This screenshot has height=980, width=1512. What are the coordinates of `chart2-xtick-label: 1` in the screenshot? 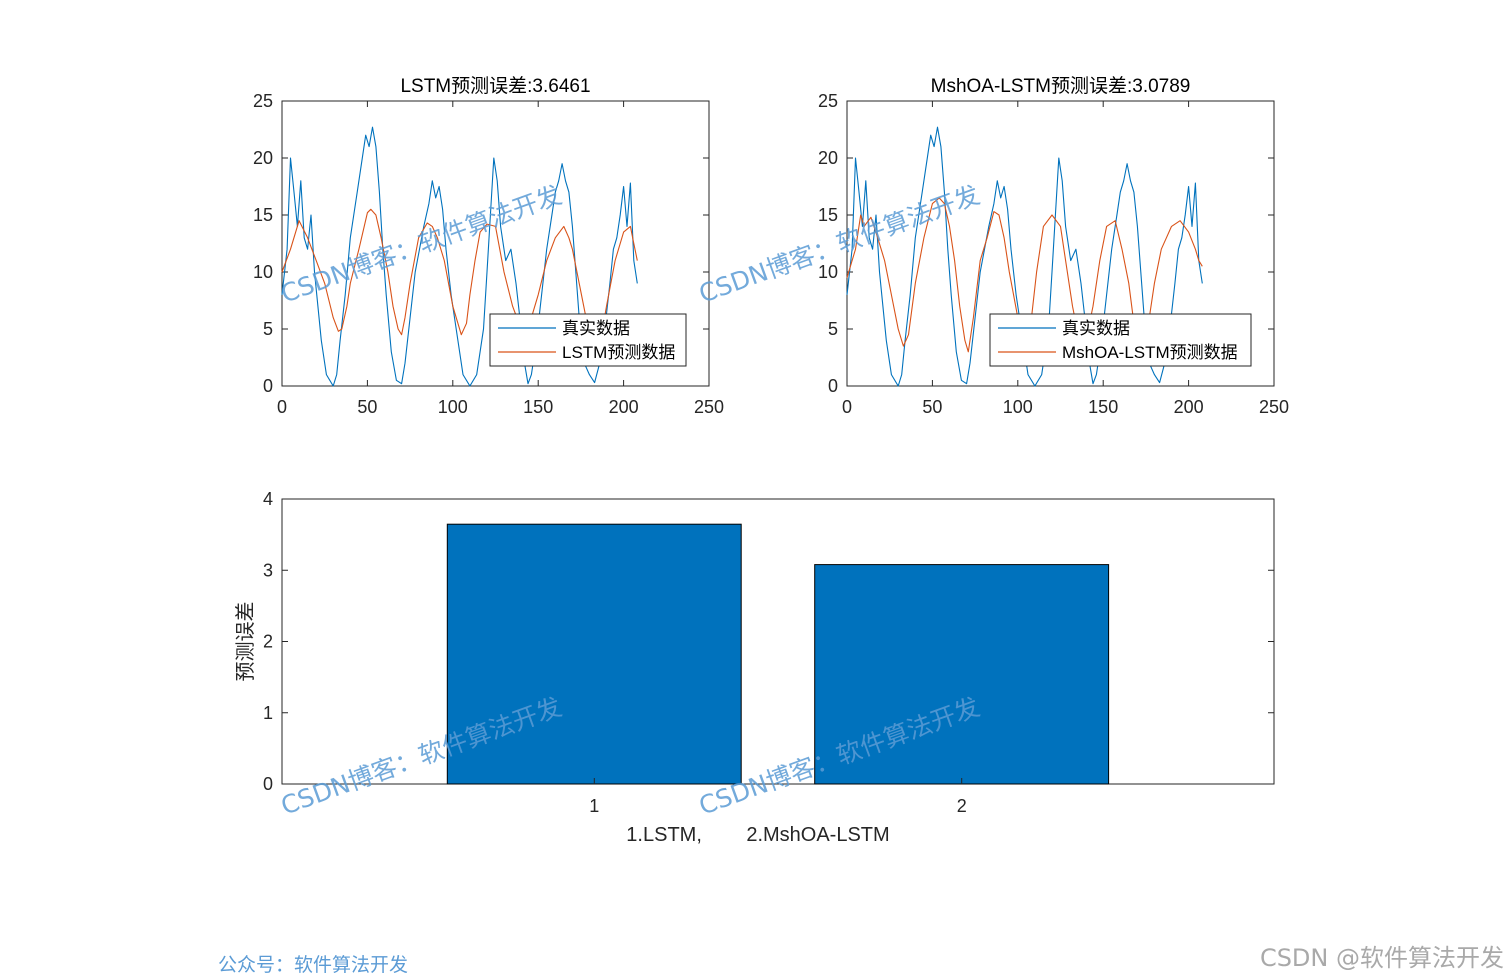 It's located at (594, 806).